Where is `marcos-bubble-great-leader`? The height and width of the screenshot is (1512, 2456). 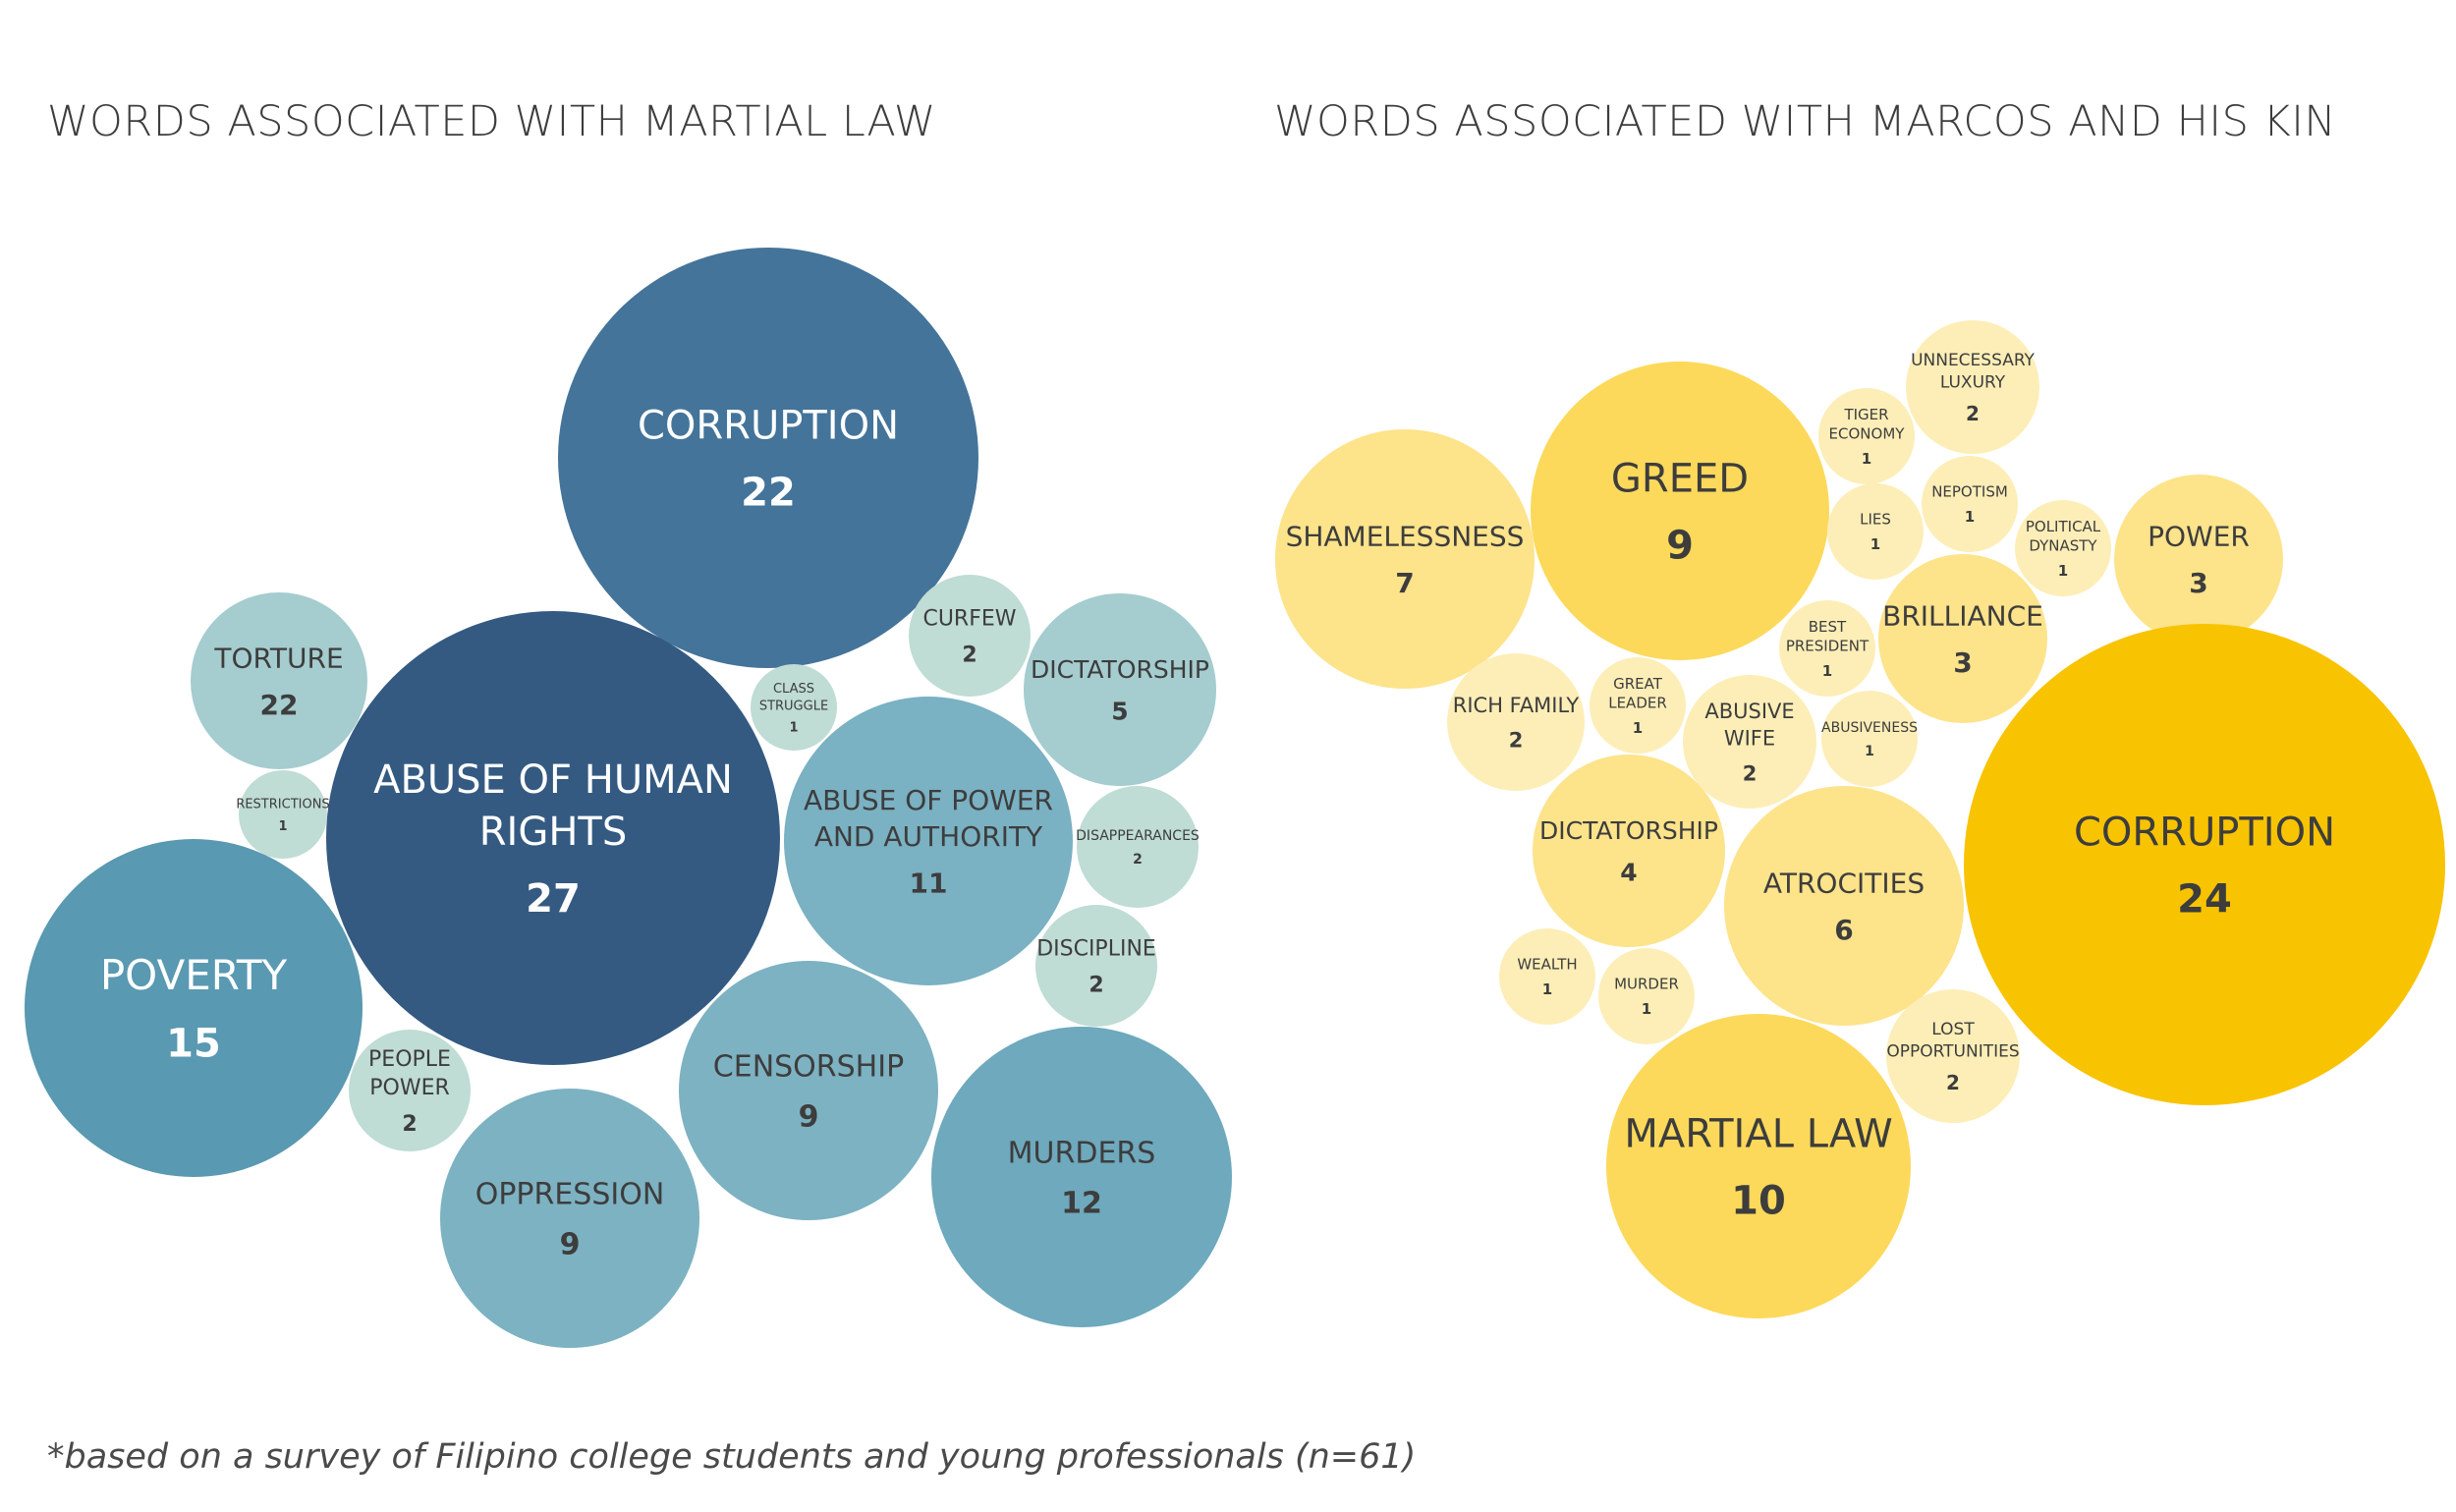 marcos-bubble-great-leader is located at coordinates (1638, 705).